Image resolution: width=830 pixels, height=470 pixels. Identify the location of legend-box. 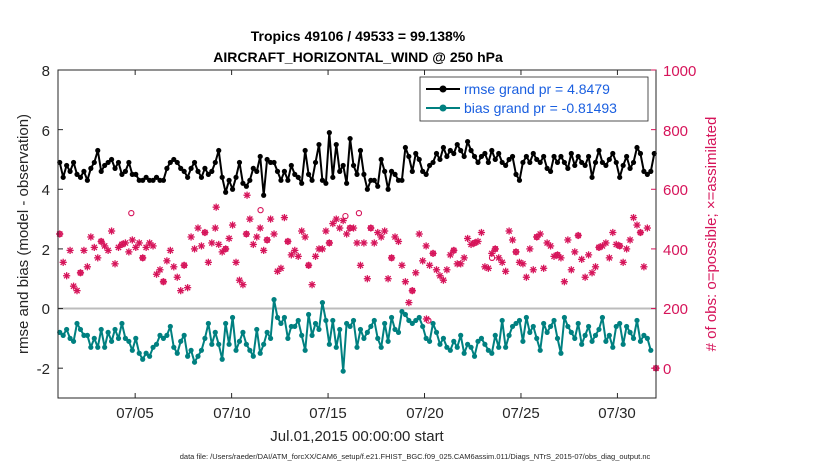
(534, 99).